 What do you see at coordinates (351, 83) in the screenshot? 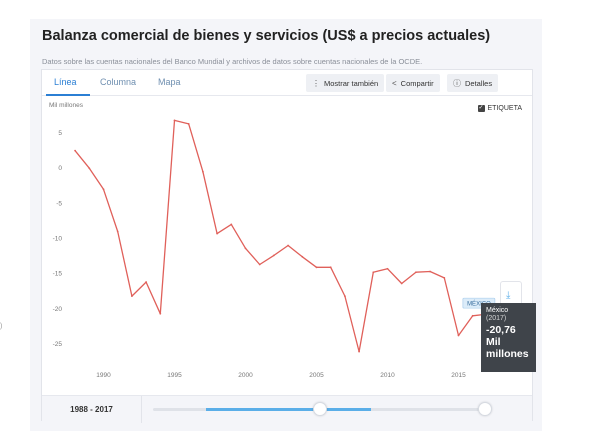
I see `show-also-label: Mostrar también` at bounding box center [351, 83].